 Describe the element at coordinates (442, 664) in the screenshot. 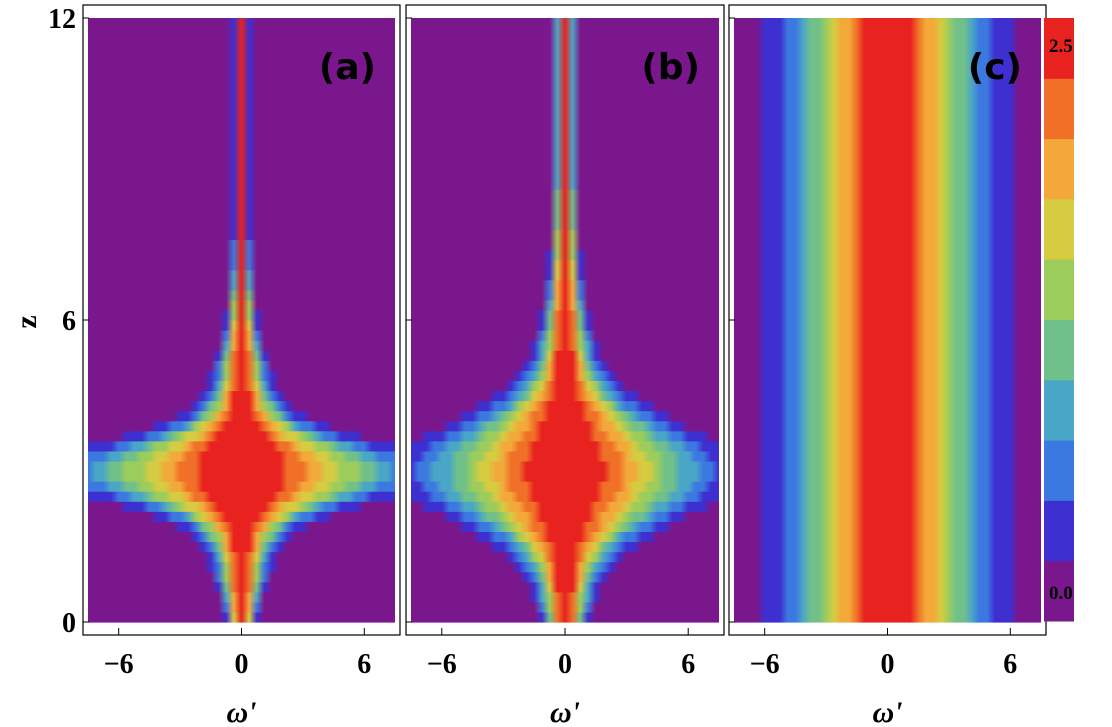

I see `x-tick-label: −6` at that location.